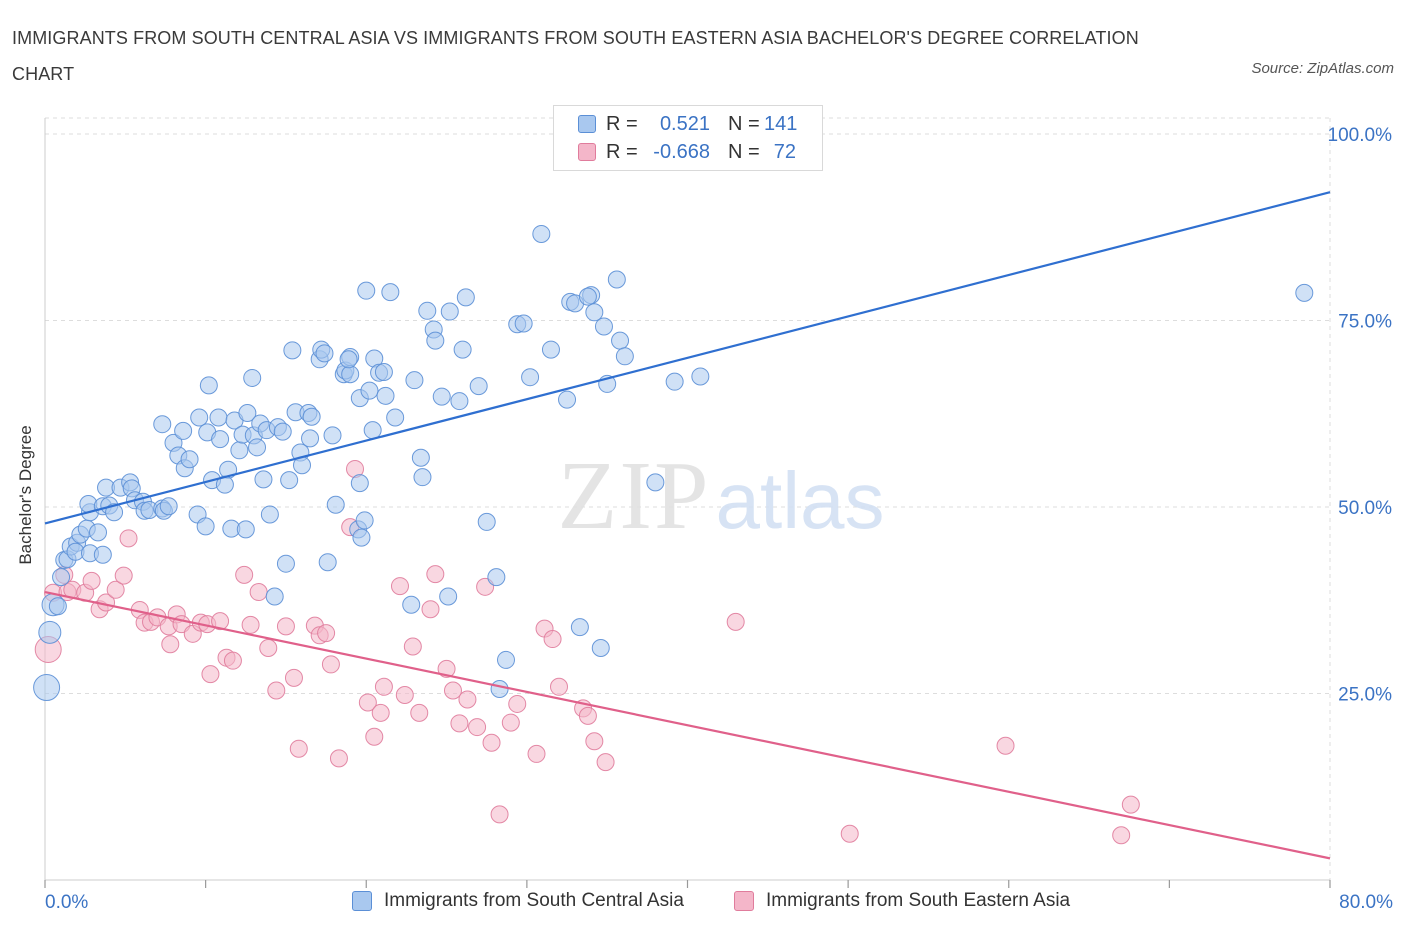  Describe the element at coordinates (1360, 135) in the screenshot. I see `y-tick-label: 100.0%` at that location.